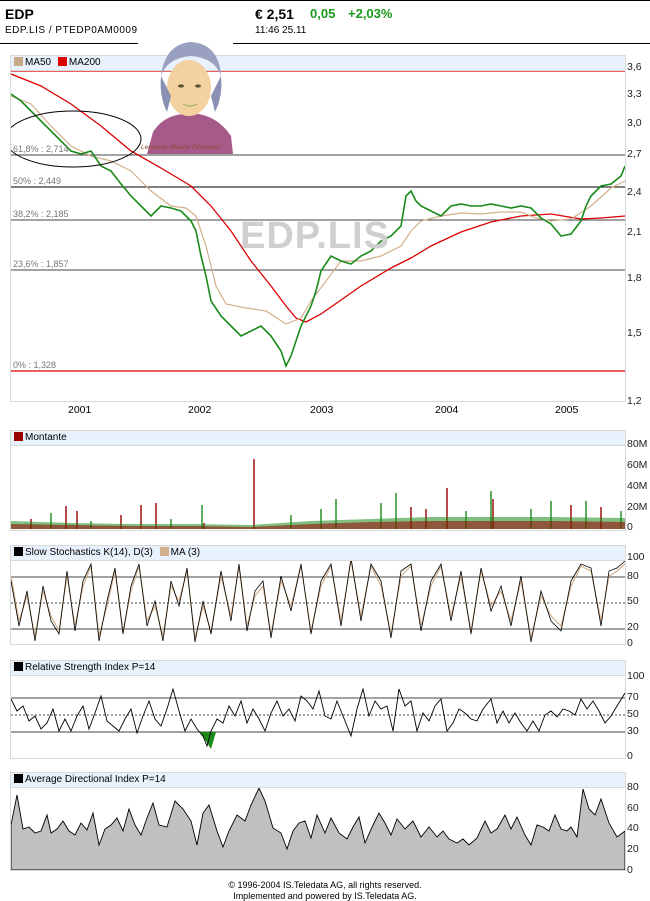  I want to click on volume-bars, so click(318, 494).